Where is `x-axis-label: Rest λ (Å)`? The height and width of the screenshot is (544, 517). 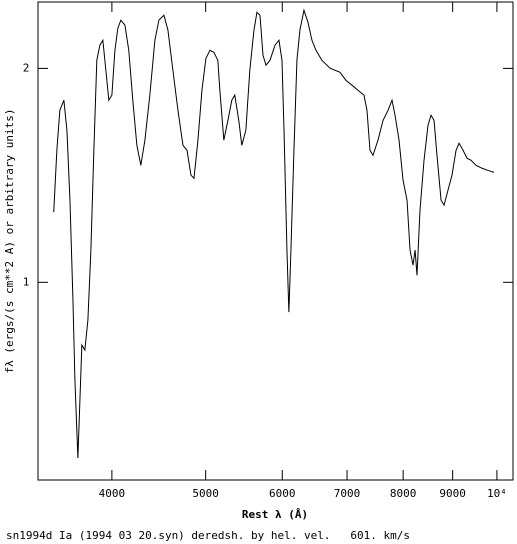 x-axis-label: Rest λ (Å) is located at coordinates (275, 514).